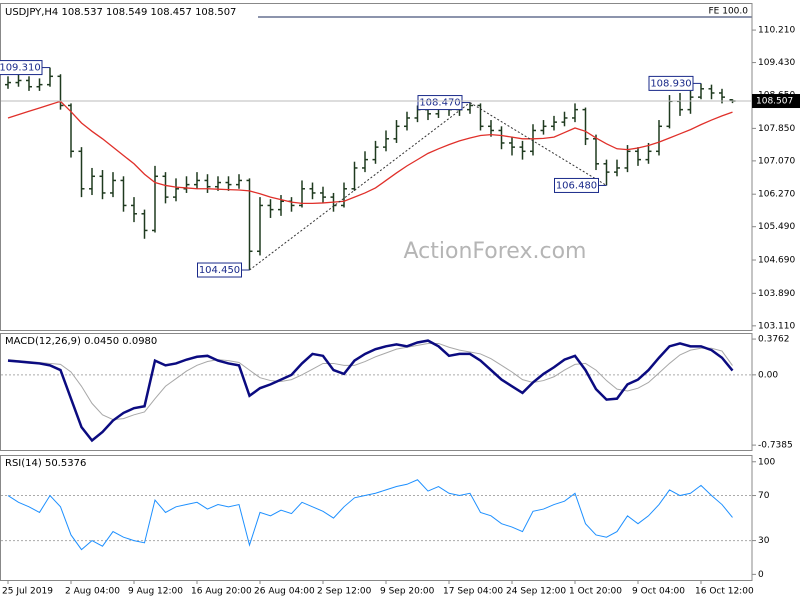 Image resolution: width=800 pixels, height=600 pixels. What do you see at coordinates (768, 375) in the screenshot?
I see `y-tick-label: 0.00` at bounding box center [768, 375].